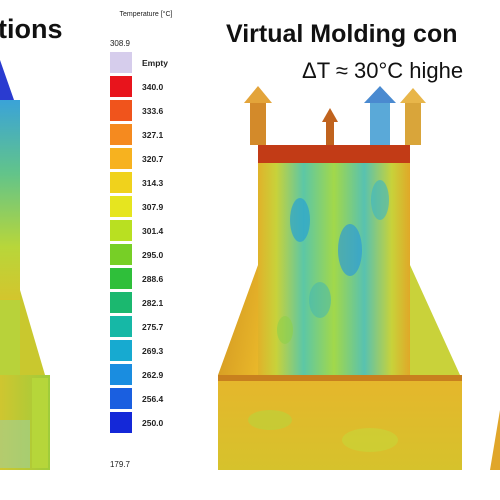 This screenshot has width=500, height=500. Describe the element at coordinates (153, 231) in the screenshot. I see `legend-bin-label: 301.4` at that location.